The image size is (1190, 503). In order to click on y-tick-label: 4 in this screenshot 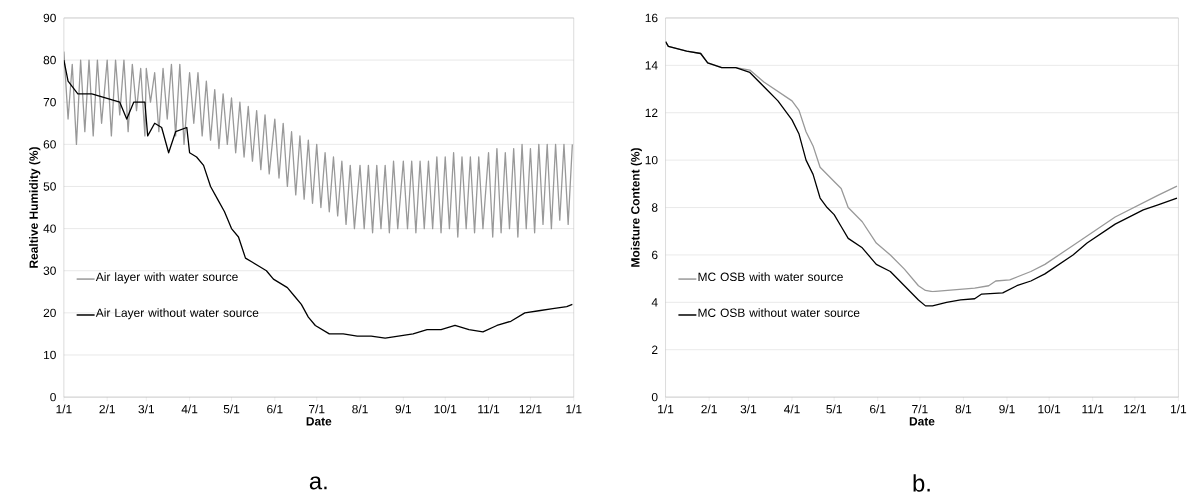, I will do `click(654, 302)`.